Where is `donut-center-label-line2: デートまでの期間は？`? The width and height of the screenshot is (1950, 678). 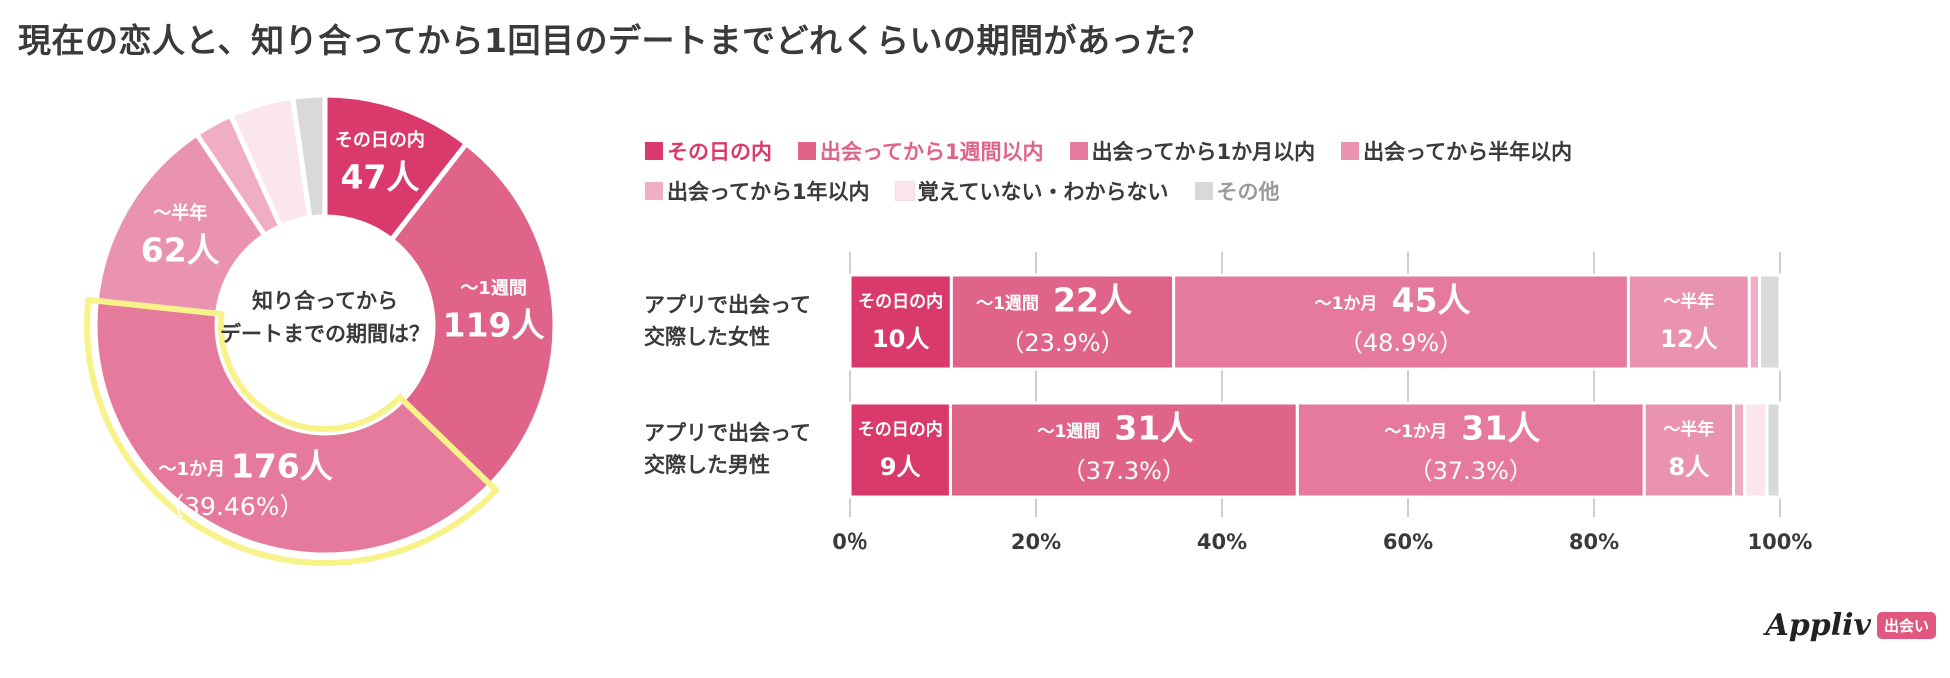
donut-center-label-line2: デートまでの期間は？ is located at coordinates (325, 334).